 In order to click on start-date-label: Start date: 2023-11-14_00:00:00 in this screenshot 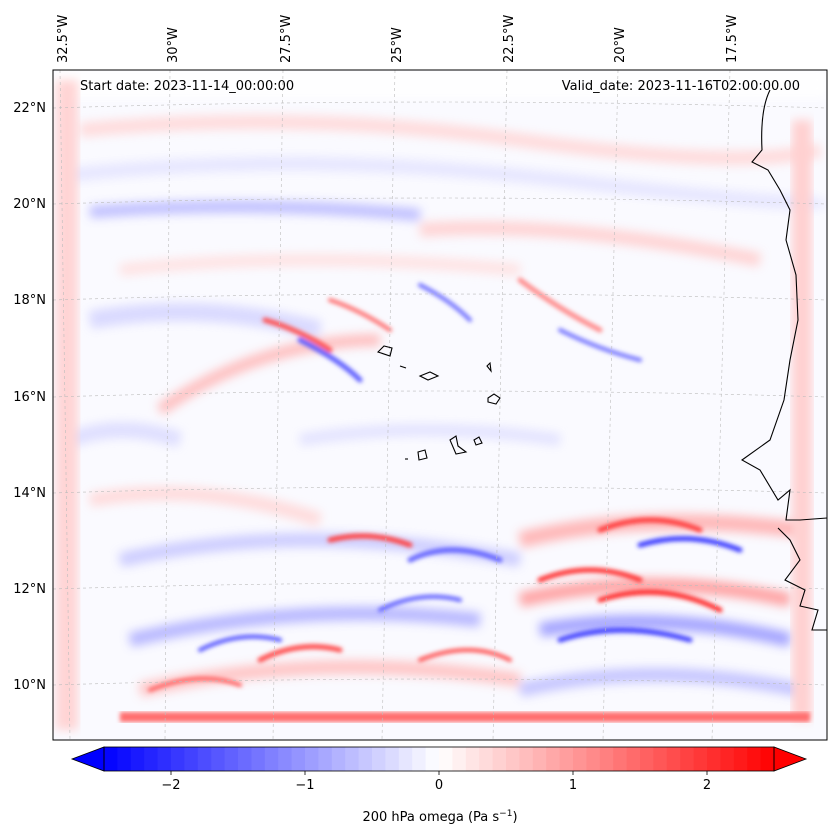, I will do `click(187, 86)`.